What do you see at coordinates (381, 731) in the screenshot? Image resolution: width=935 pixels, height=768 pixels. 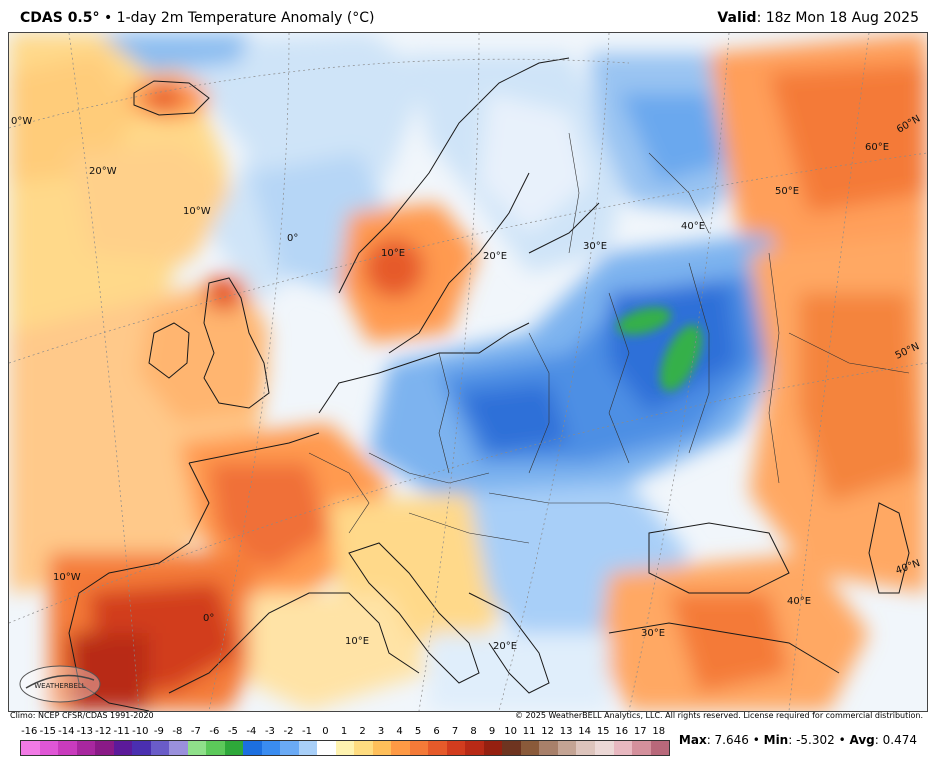 I see `colorbar-label: 3` at bounding box center [381, 731].